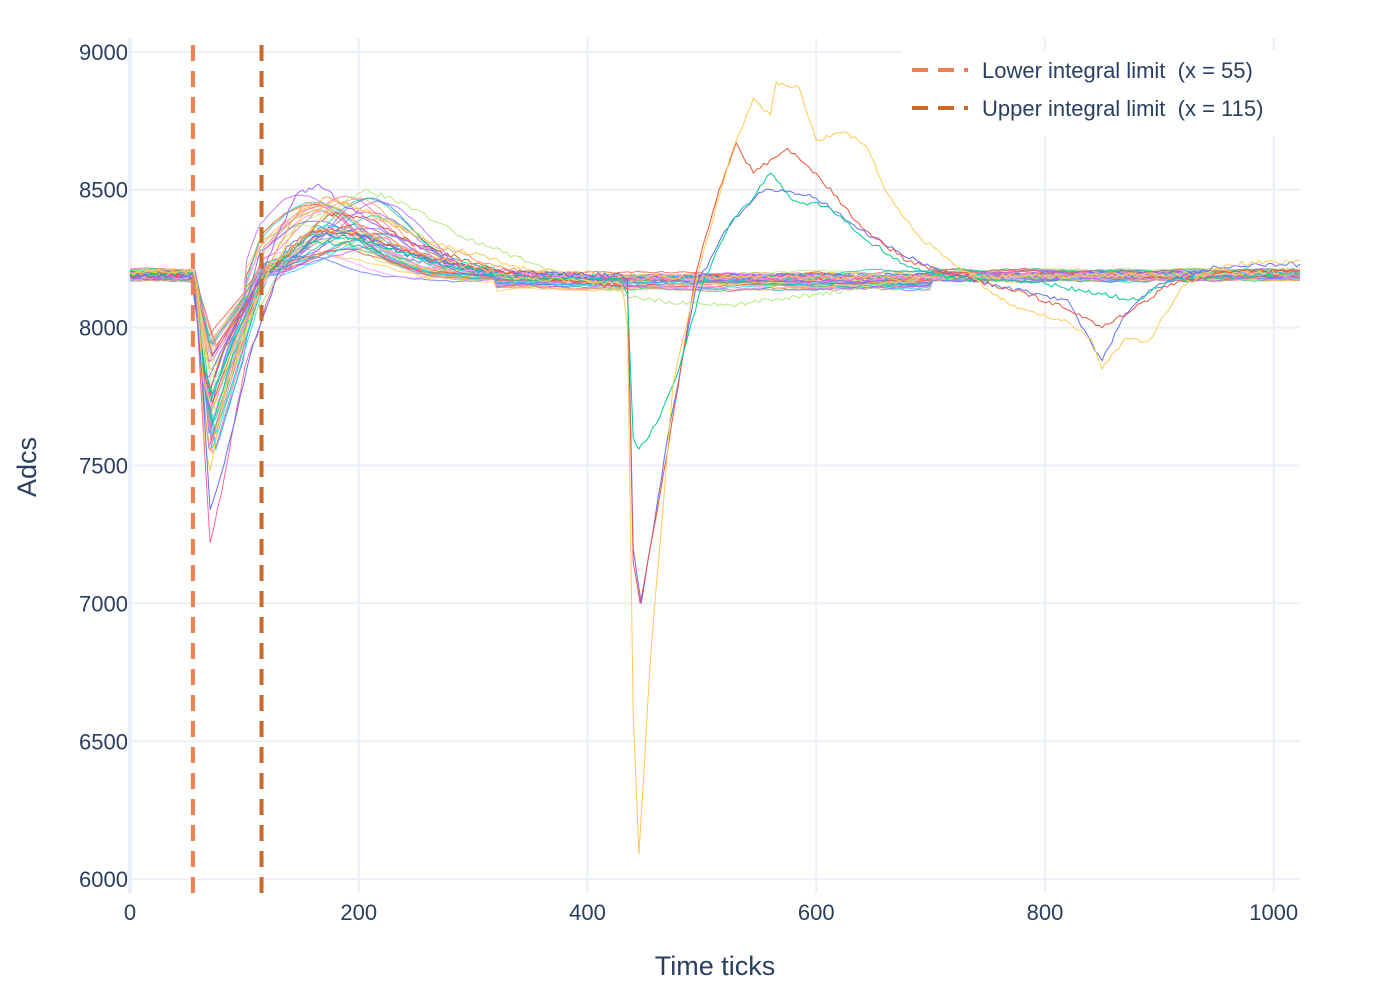 The height and width of the screenshot is (1000, 1400). What do you see at coordinates (103, 52) in the screenshot?
I see `y-tick-label: 9000` at bounding box center [103, 52].